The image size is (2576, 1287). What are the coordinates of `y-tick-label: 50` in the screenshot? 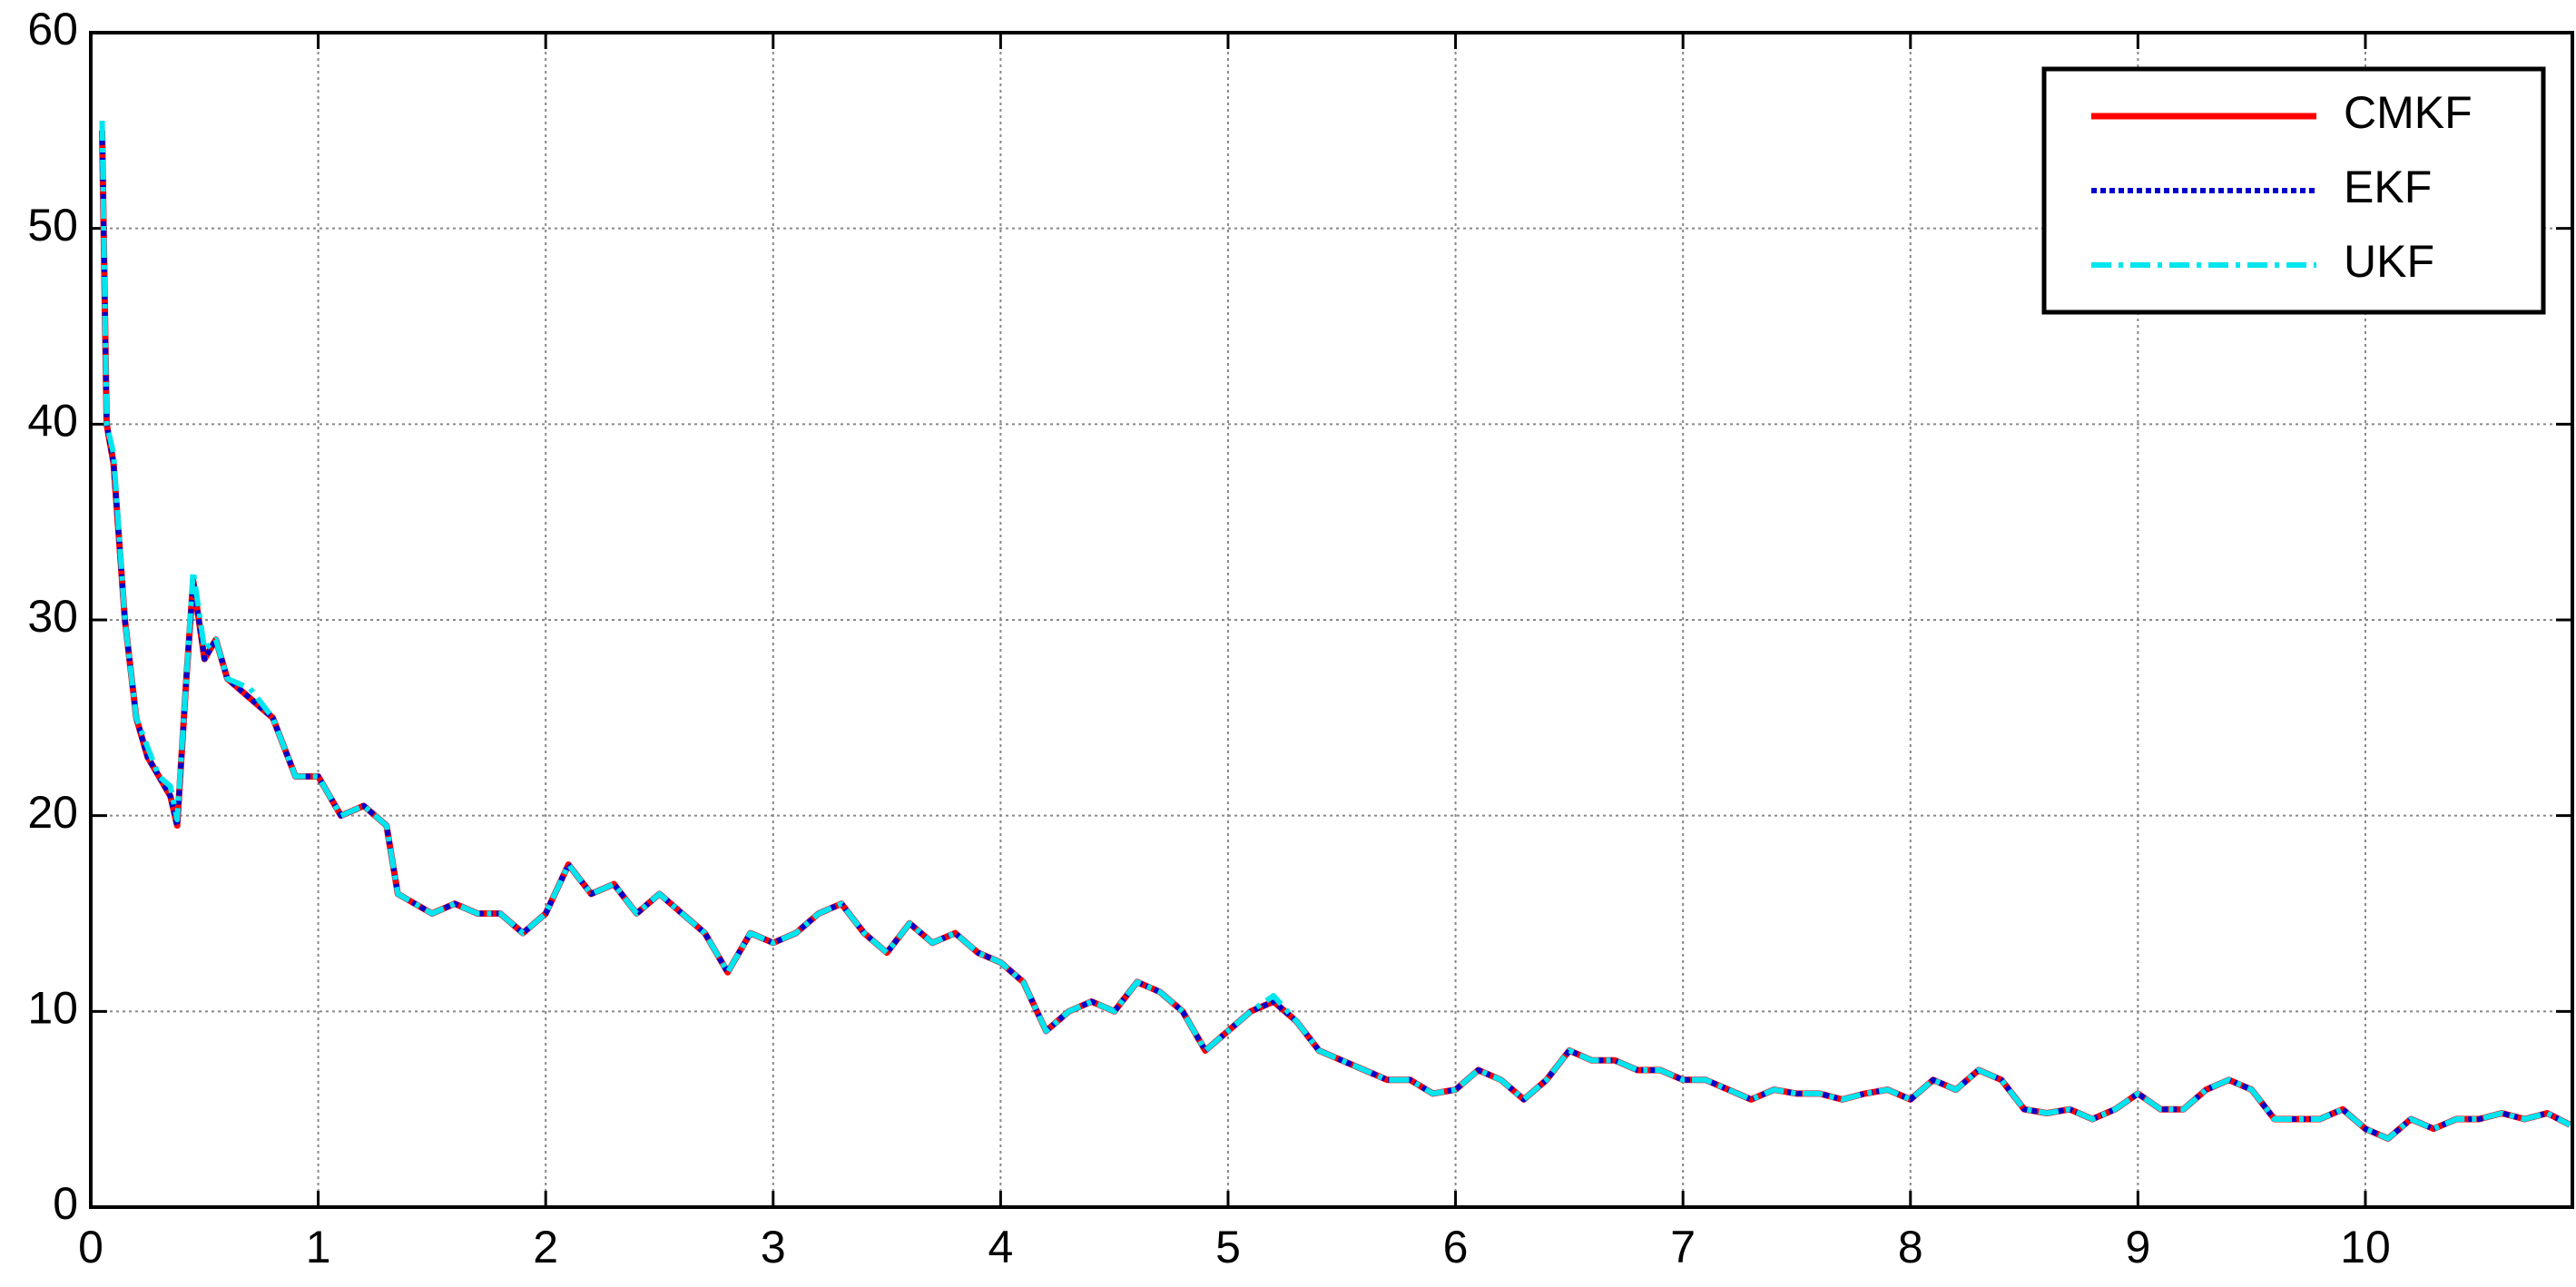 It's located at (52, 225).